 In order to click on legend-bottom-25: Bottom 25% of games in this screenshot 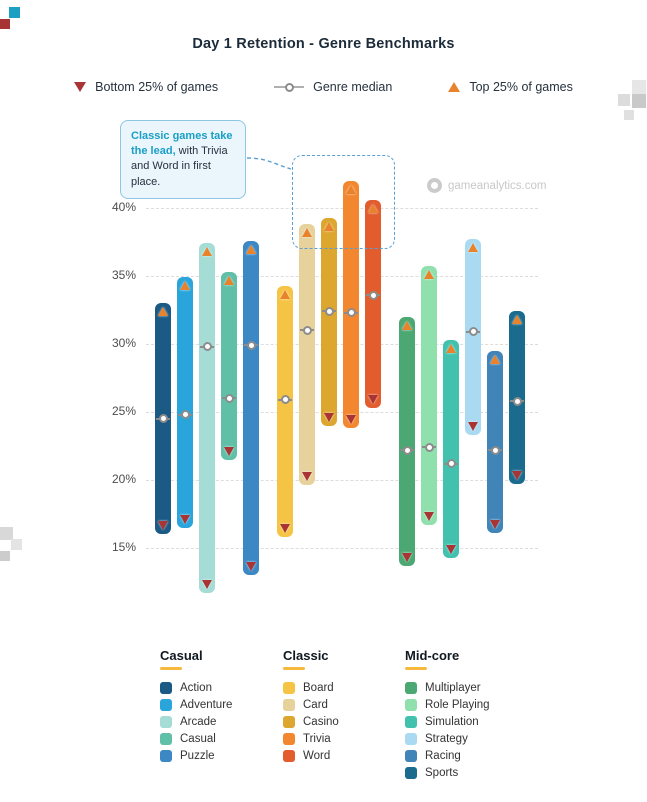, I will do `click(146, 87)`.